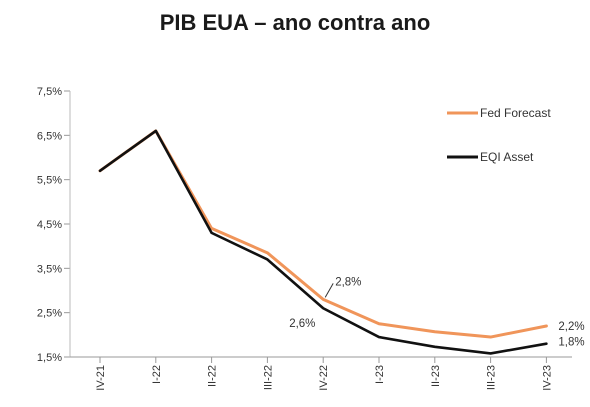  Describe the element at coordinates (49, 92) in the screenshot. I see `y-tick-label: 7,5%` at that location.